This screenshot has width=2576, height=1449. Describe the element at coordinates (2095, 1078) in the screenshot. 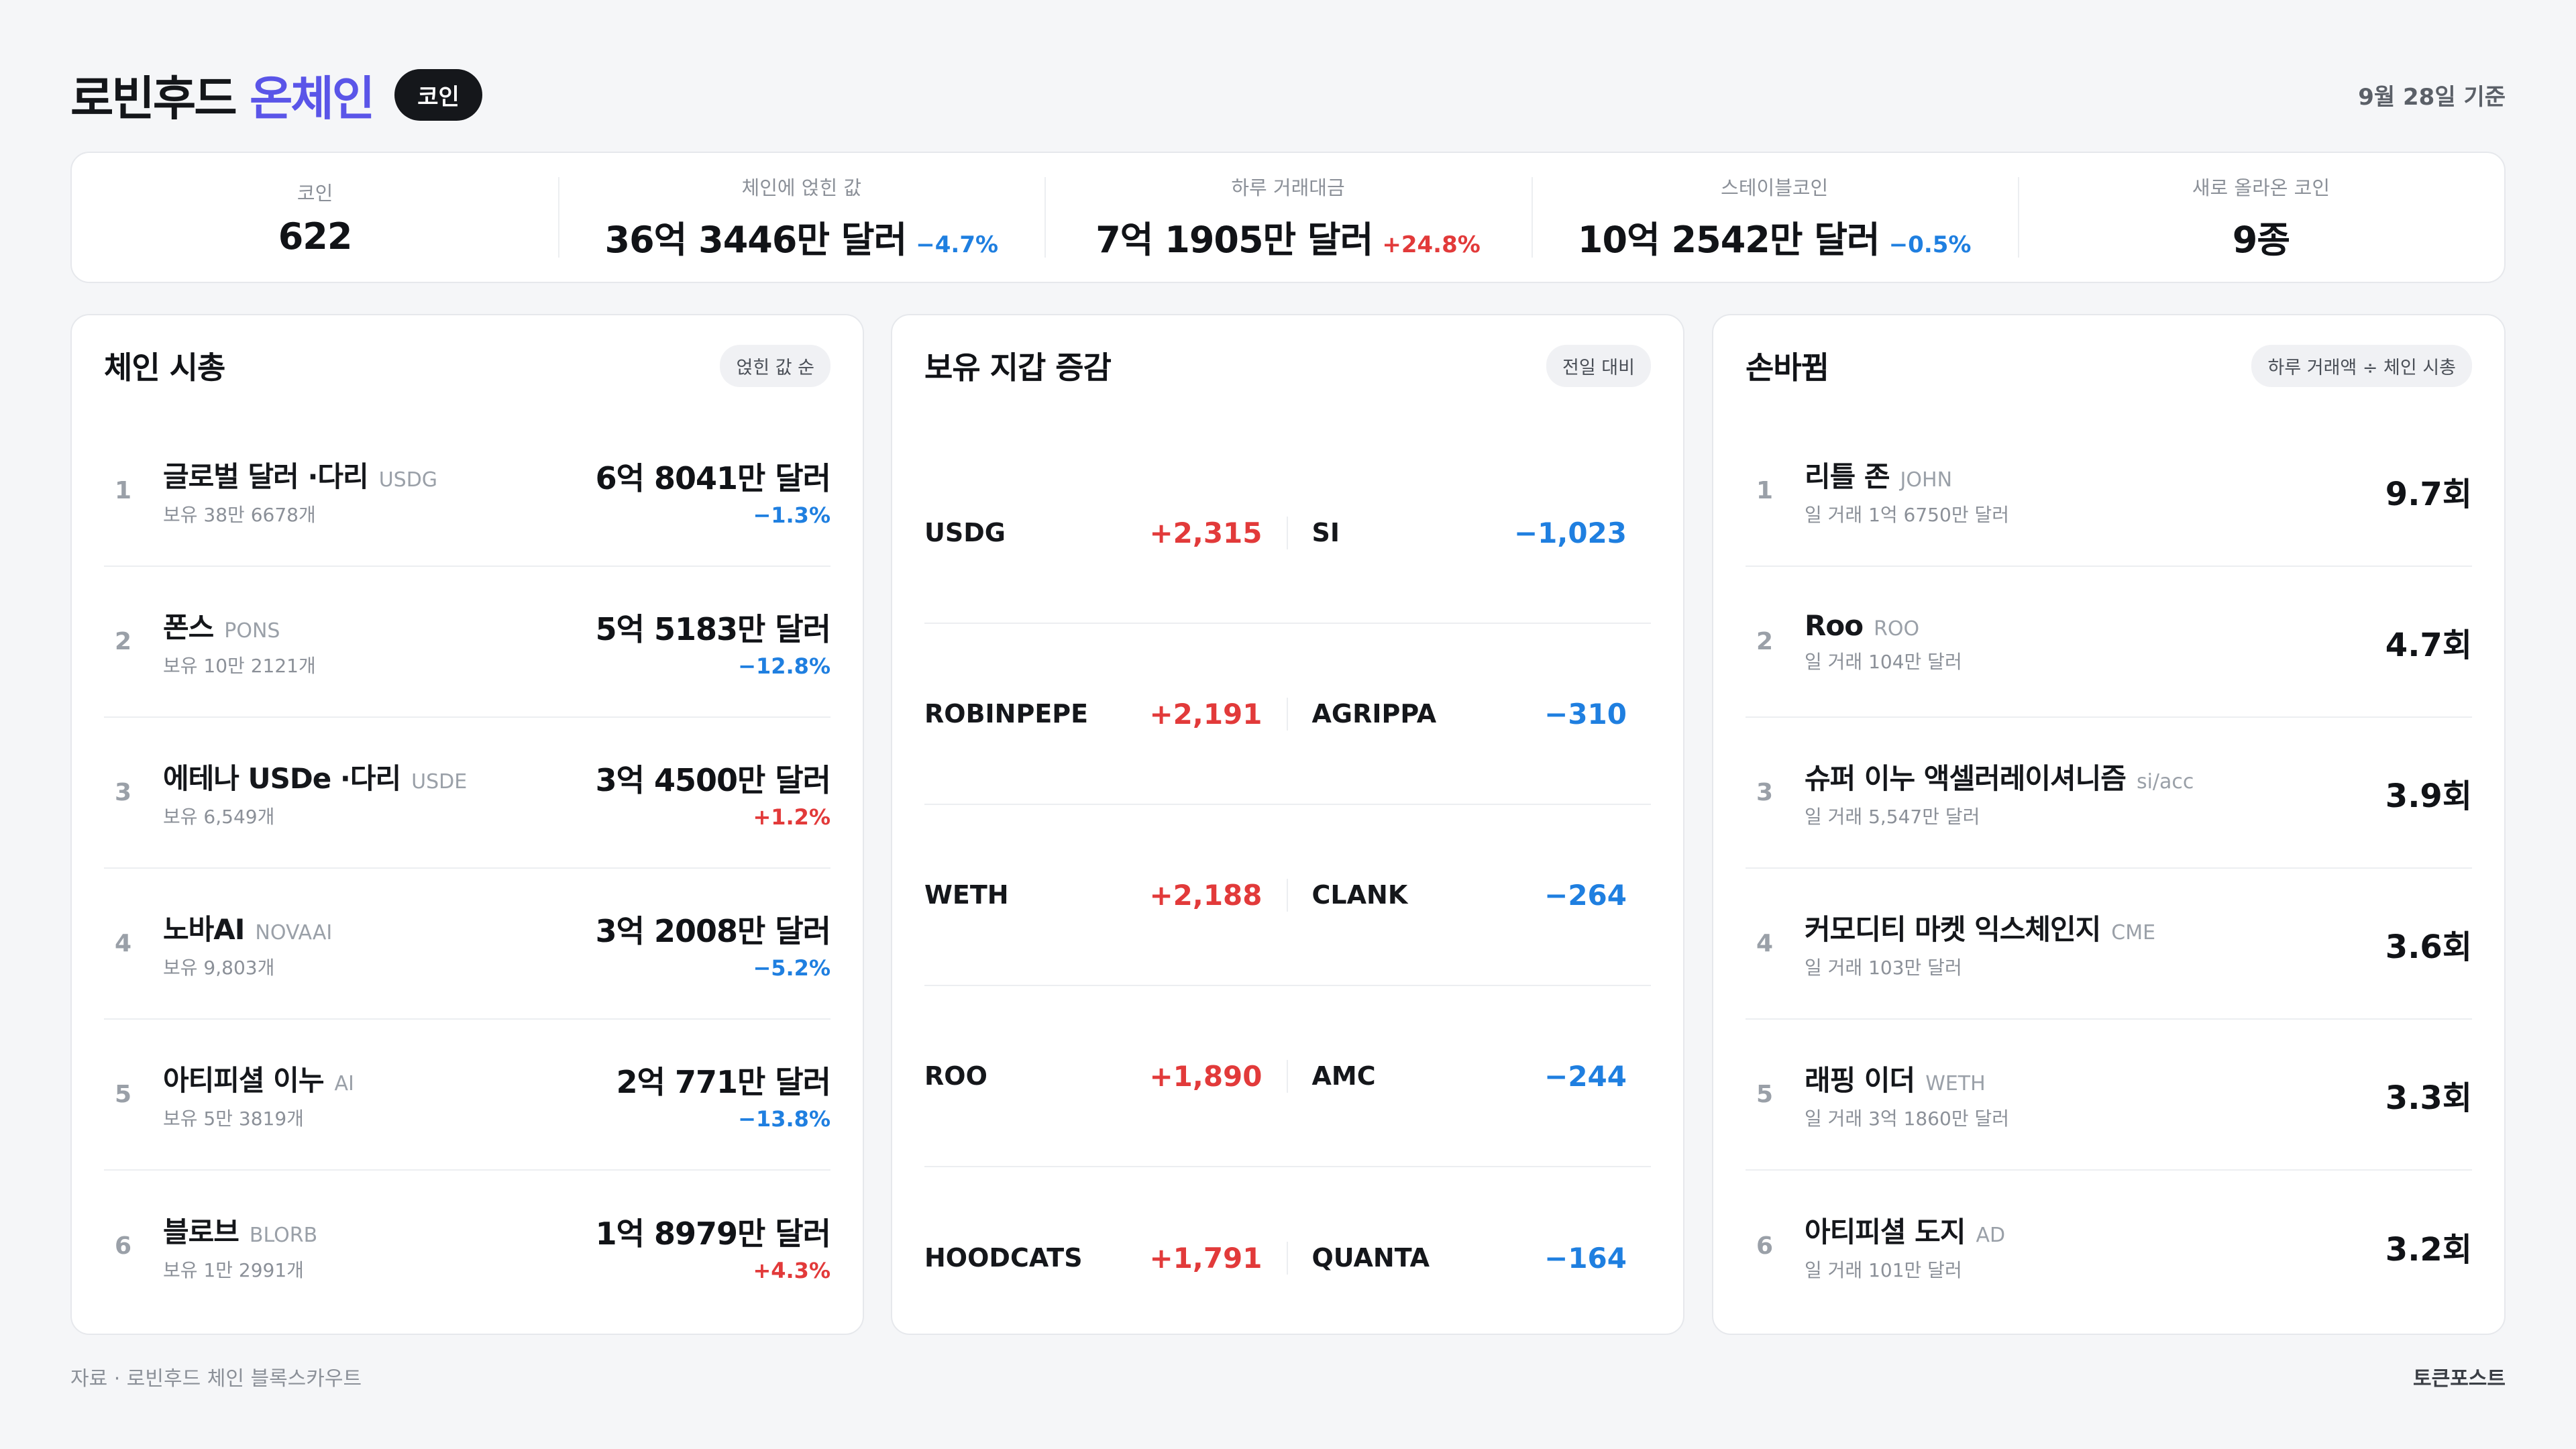

I see `coin-name-row: 래핑 이더 WETH` at that location.